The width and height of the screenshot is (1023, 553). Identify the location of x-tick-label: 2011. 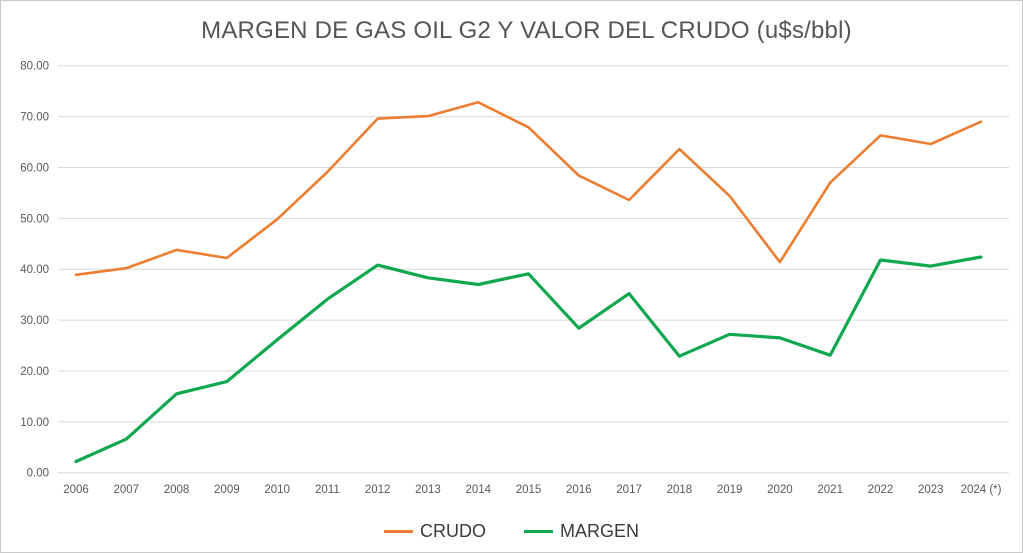
(327, 490).